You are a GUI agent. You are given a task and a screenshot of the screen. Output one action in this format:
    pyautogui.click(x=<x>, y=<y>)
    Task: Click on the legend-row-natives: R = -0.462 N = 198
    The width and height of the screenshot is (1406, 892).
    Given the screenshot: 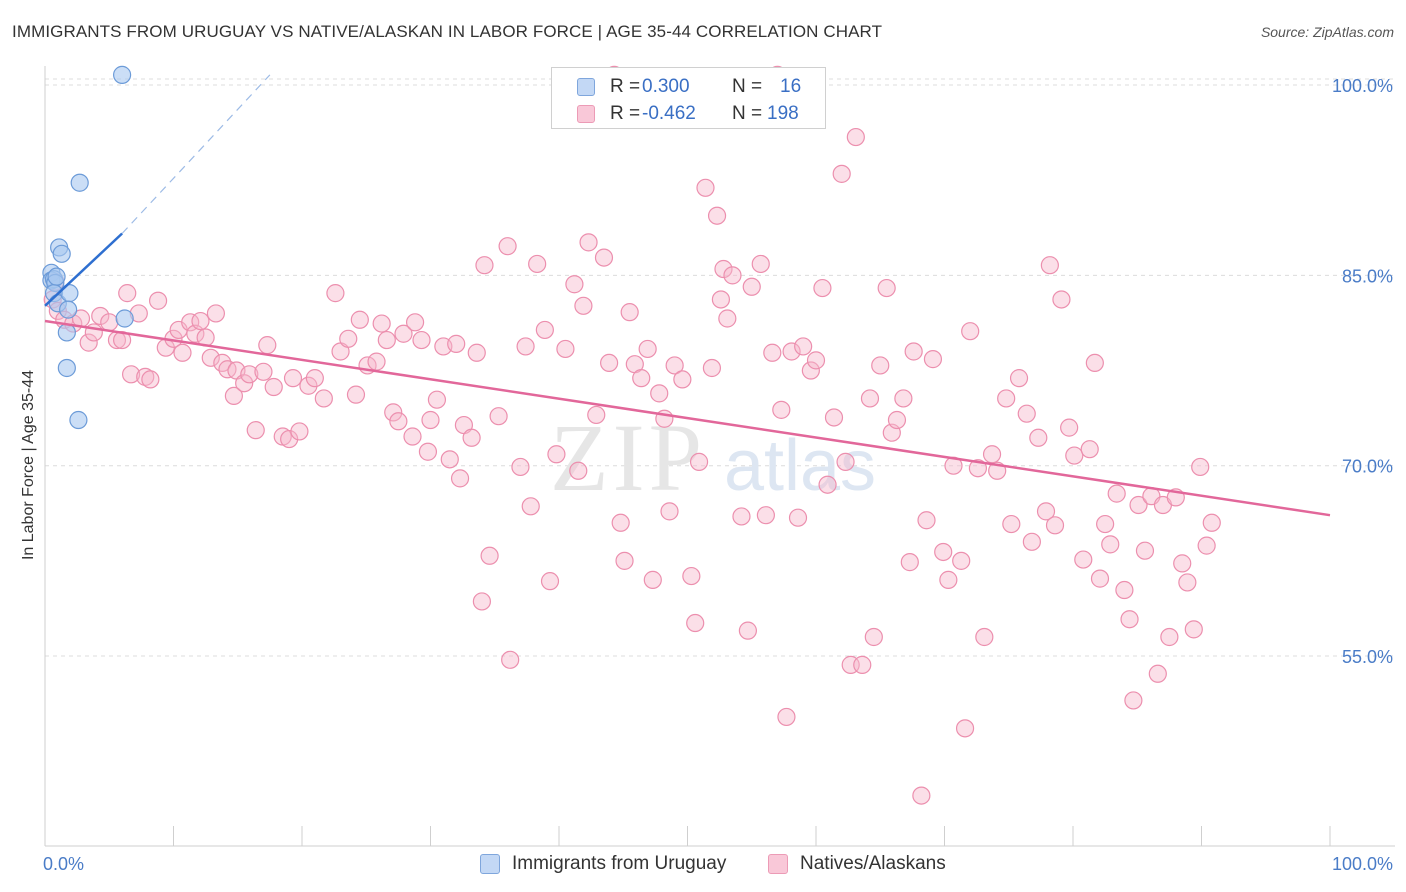 What is the action you would take?
    pyautogui.click(x=688, y=114)
    